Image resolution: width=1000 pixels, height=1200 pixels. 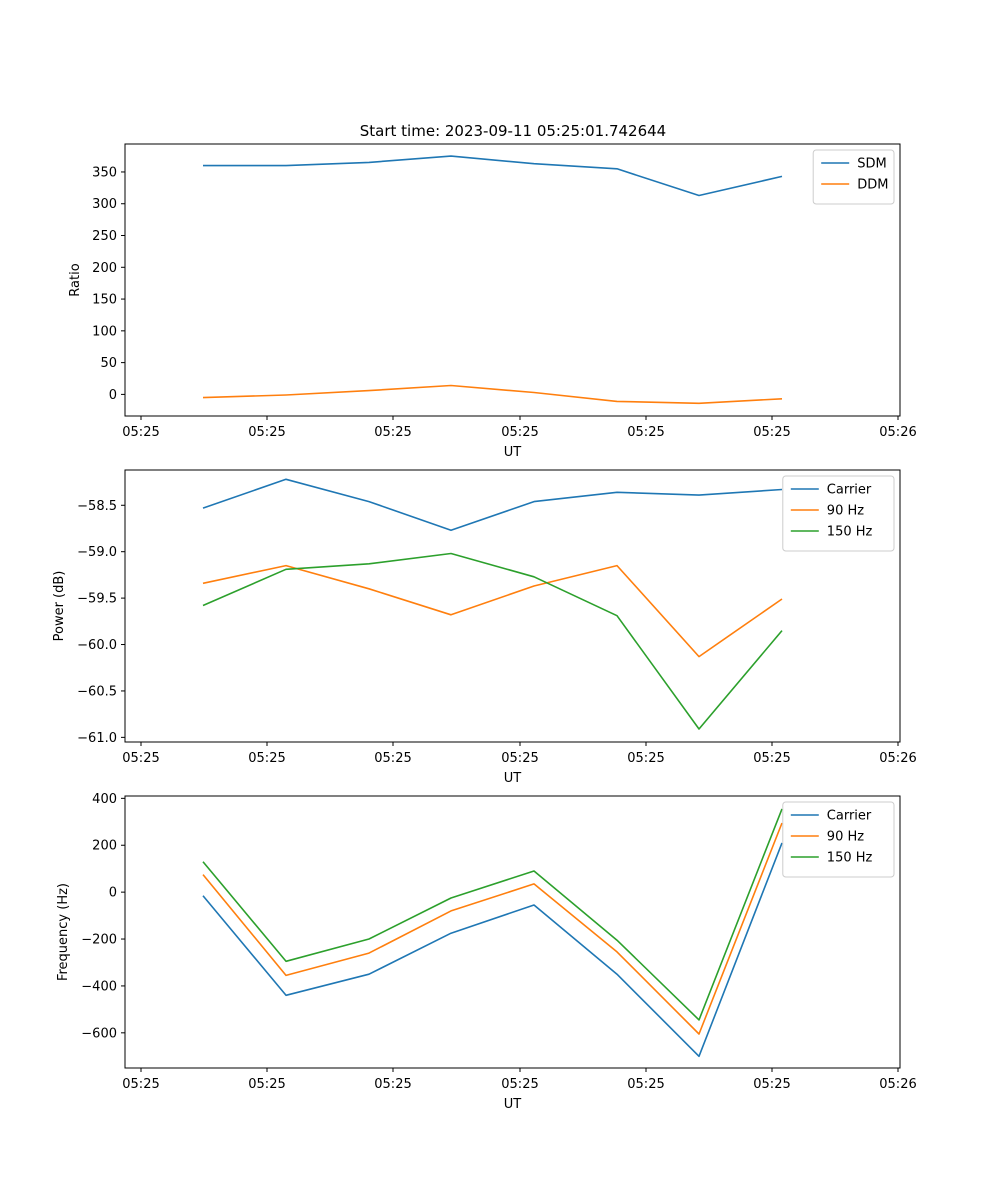 What do you see at coordinates (104, 799) in the screenshot?
I see `y-tick-label: 400` at bounding box center [104, 799].